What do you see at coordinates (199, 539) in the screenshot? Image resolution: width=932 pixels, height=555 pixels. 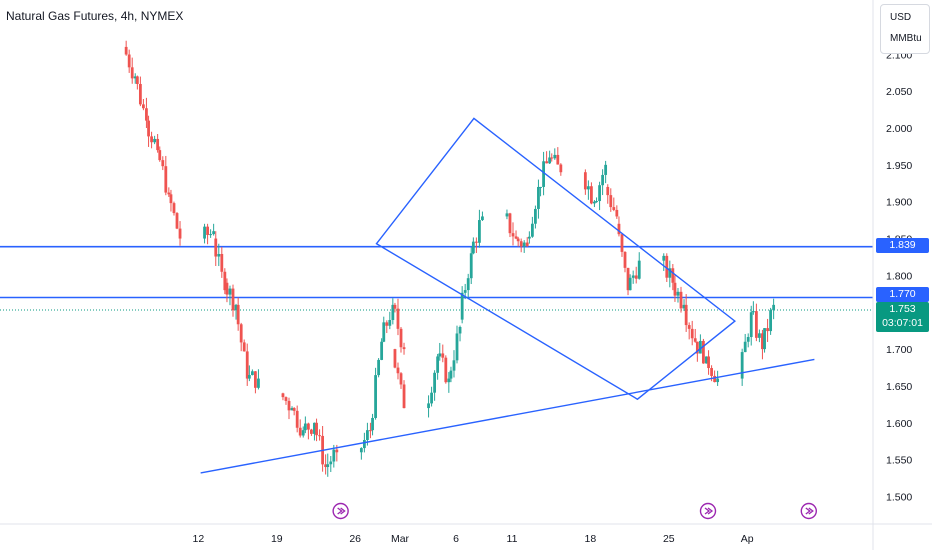 I see `time-tick-label: 12` at bounding box center [199, 539].